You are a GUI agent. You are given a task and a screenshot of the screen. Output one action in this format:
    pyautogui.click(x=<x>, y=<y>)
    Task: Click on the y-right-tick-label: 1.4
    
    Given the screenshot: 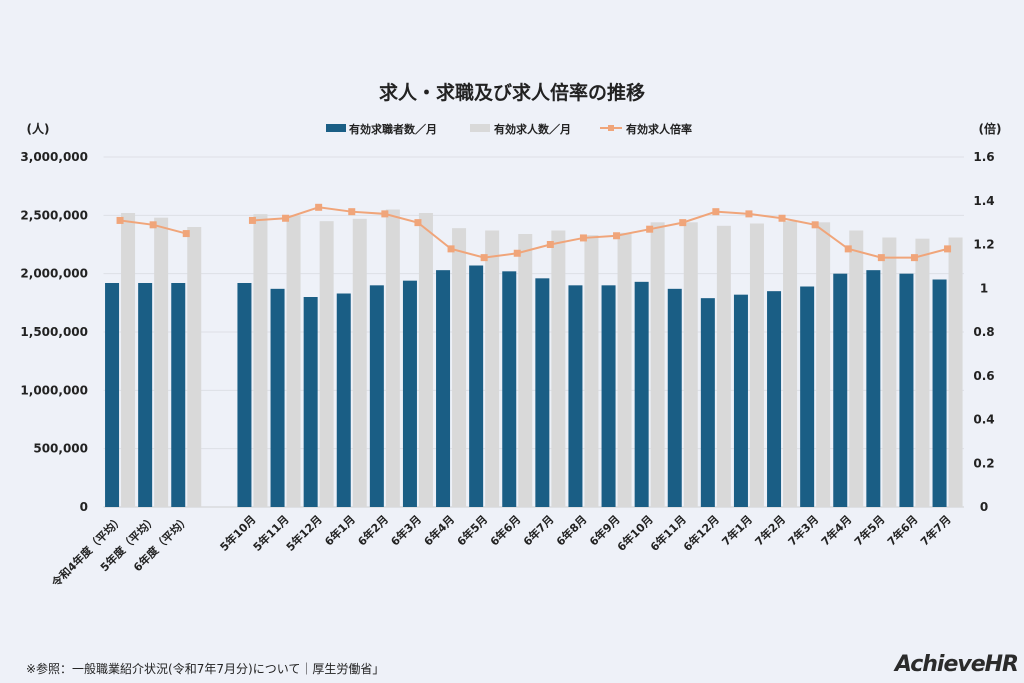 What is the action you would take?
    pyautogui.click(x=983, y=201)
    